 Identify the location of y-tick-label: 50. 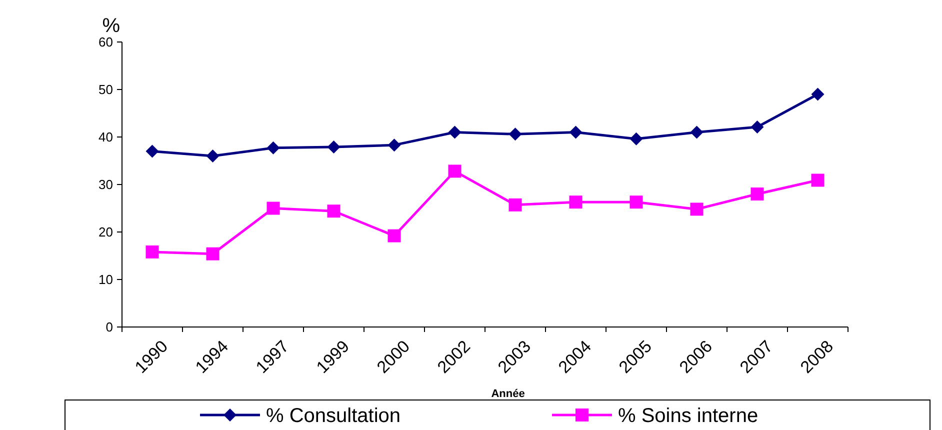
(105, 90).